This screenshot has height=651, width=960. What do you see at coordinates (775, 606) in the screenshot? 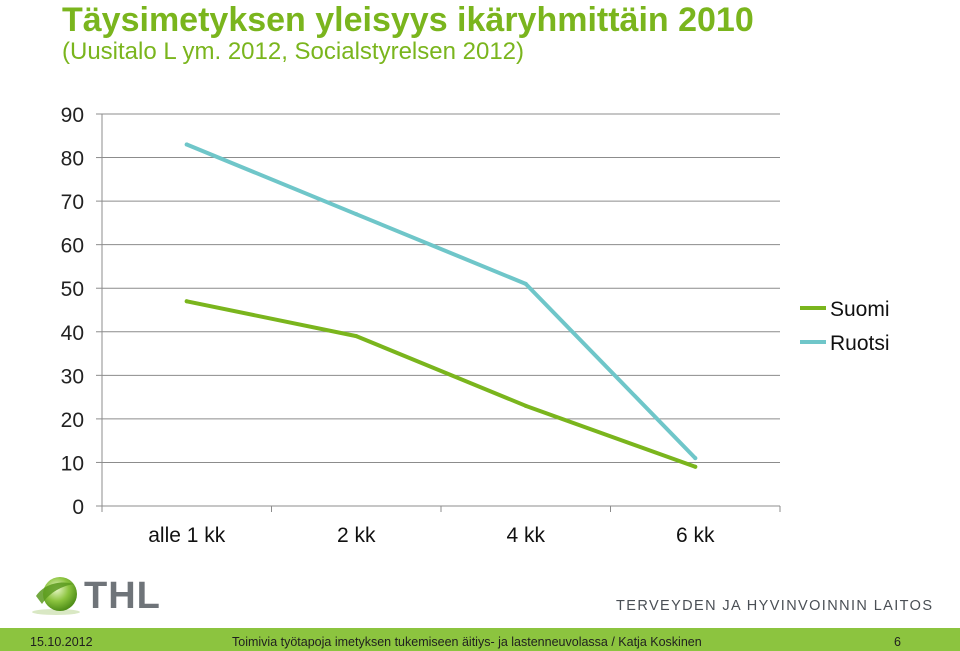
I see `organization-name: TERVEYDEN JA HYVINVOINNIN LAITOS` at bounding box center [775, 606].